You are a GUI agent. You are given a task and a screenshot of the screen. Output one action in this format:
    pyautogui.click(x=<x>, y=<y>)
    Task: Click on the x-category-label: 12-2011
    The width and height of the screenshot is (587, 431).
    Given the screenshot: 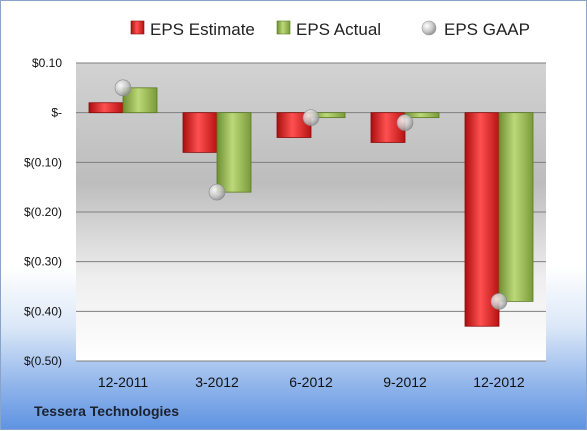 What is the action you would take?
    pyautogui.click(x=123, y=382)
    